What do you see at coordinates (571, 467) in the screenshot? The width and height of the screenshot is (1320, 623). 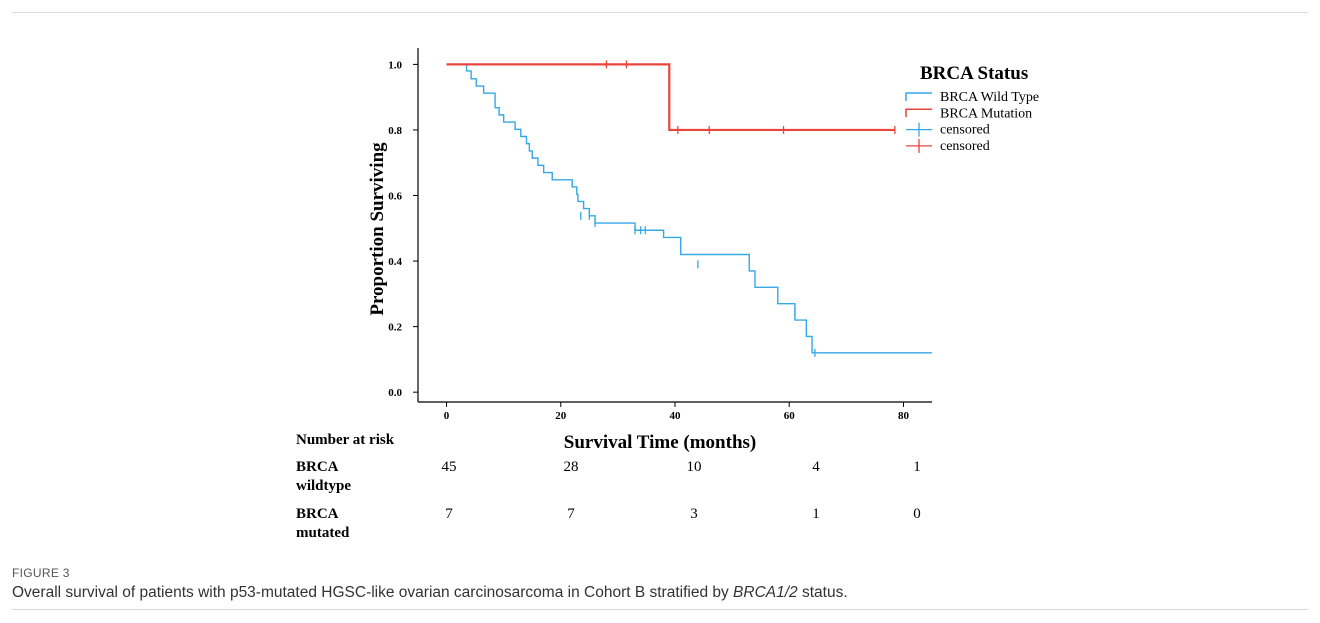 I see `risk-value-wildtype-20: 28` at bounding box center [571, 467].